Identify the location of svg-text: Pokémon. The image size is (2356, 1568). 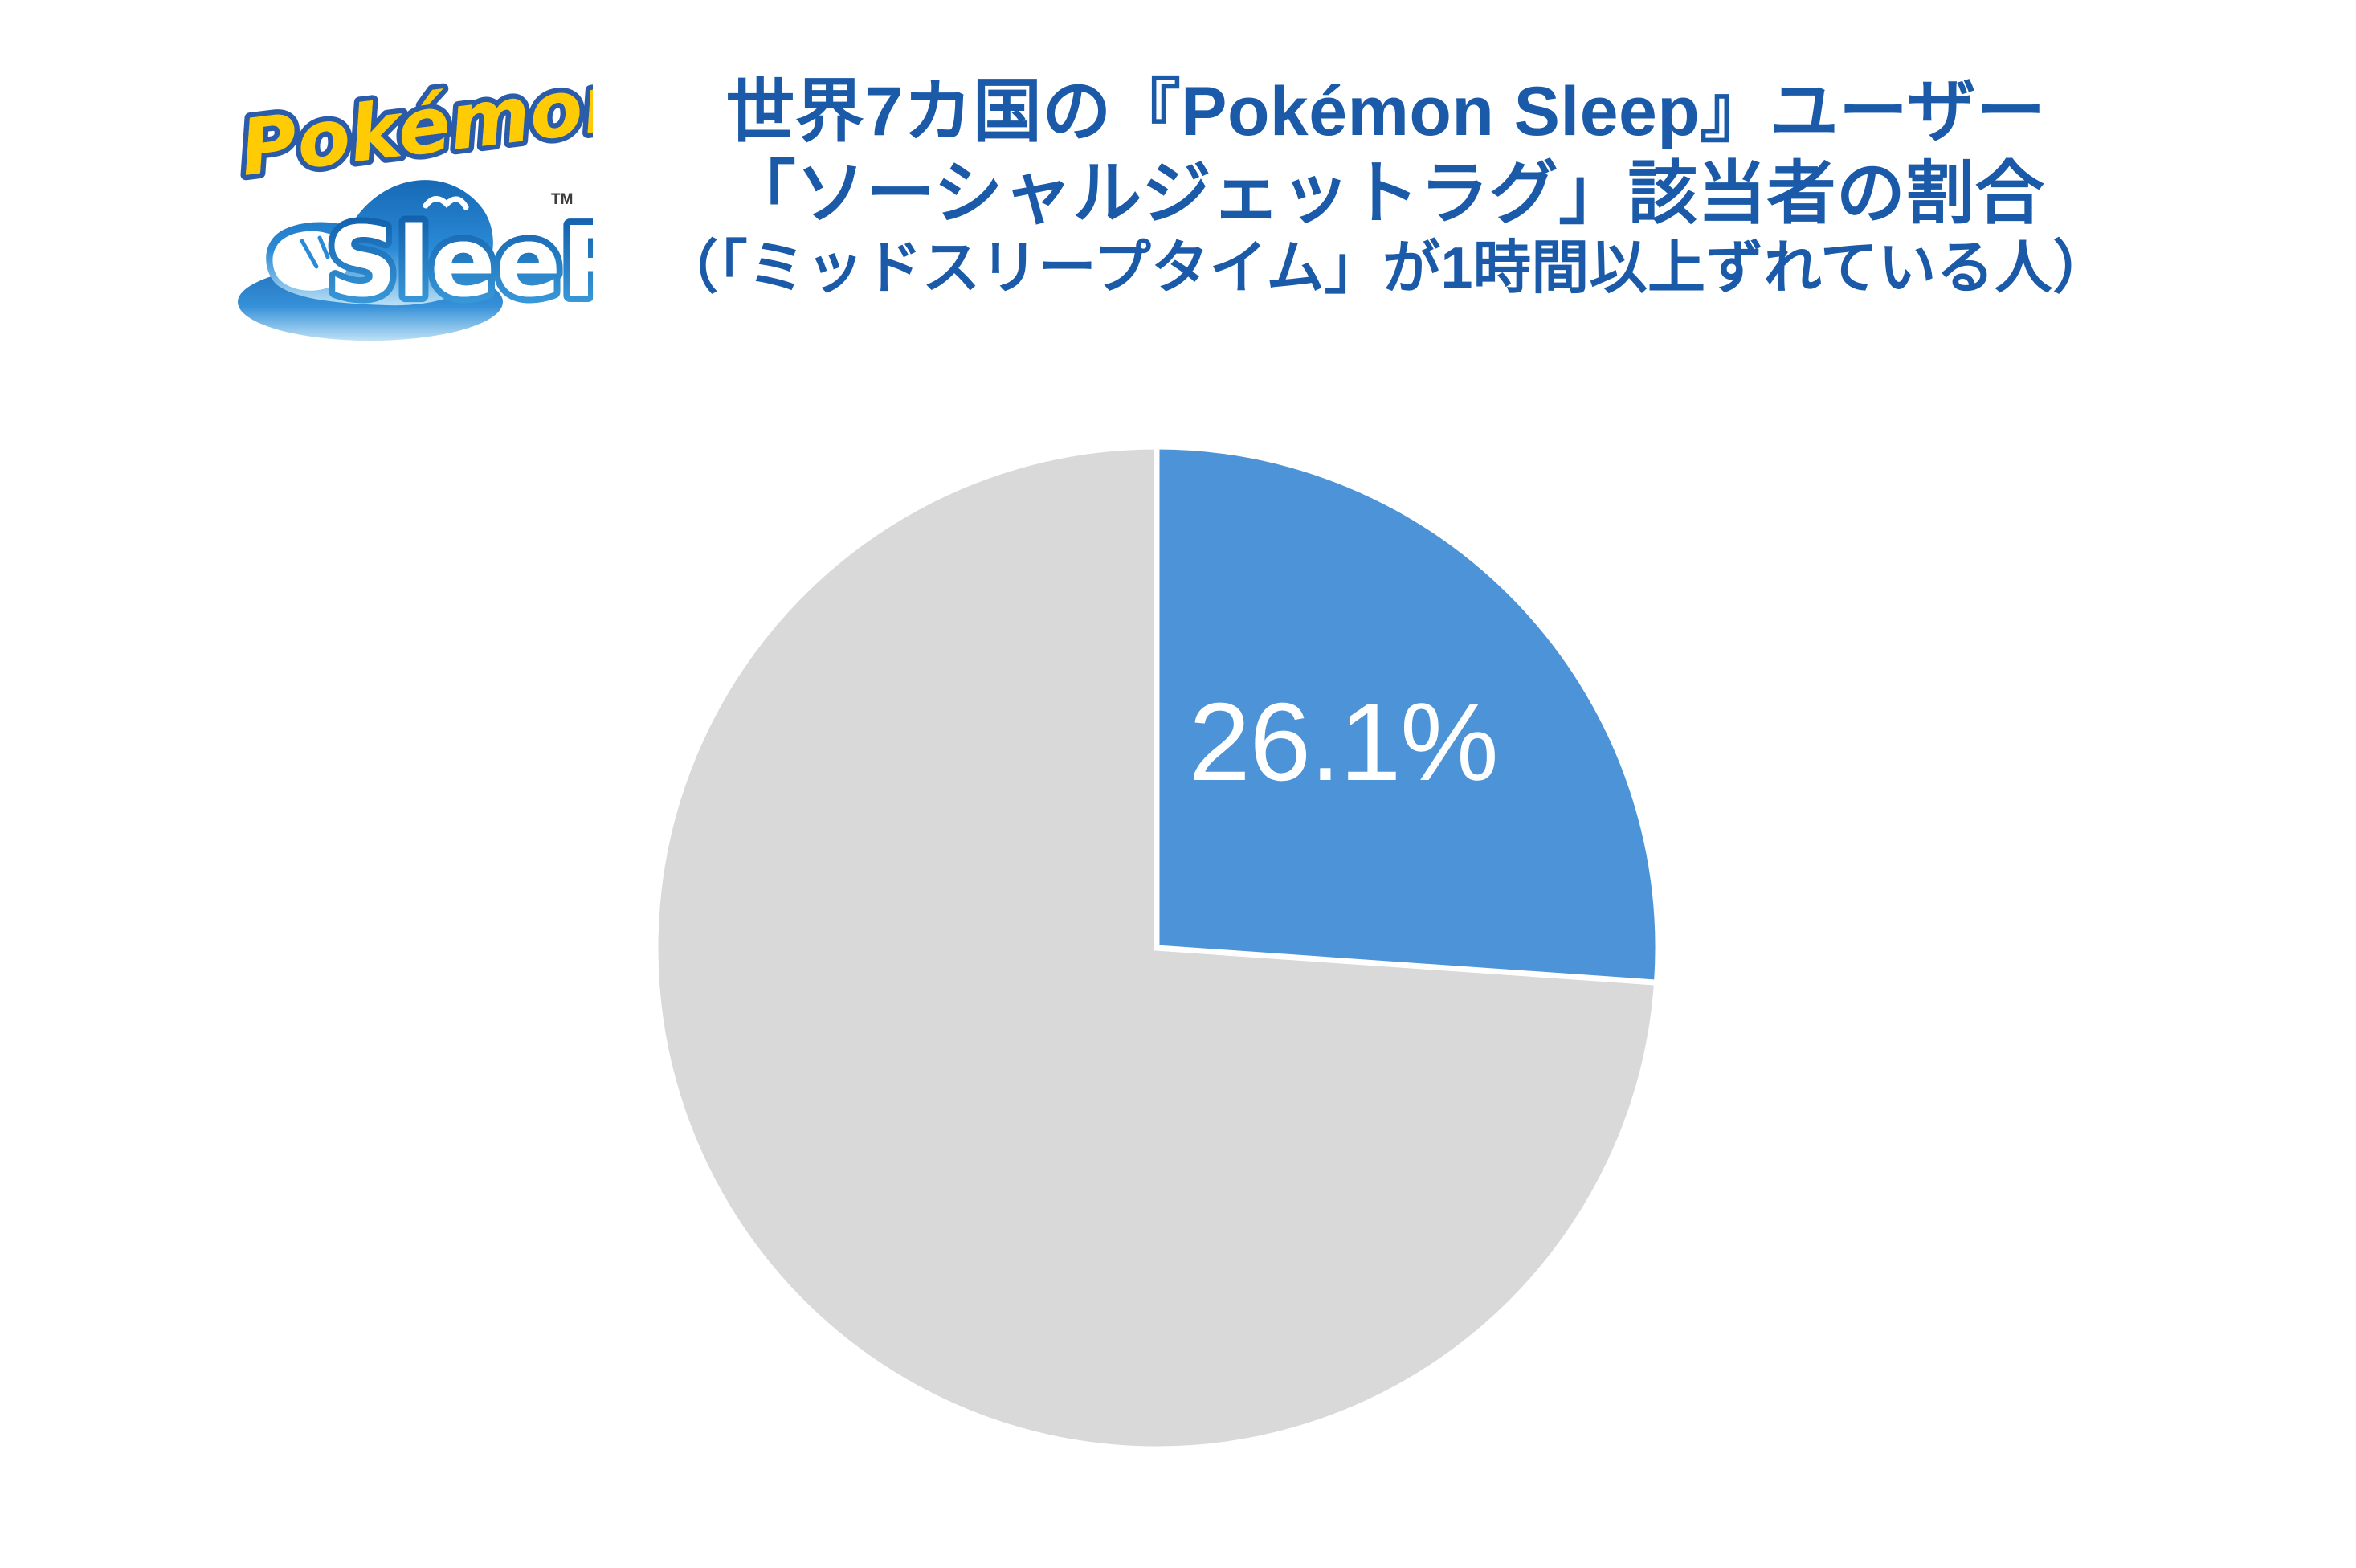
(414, 131).